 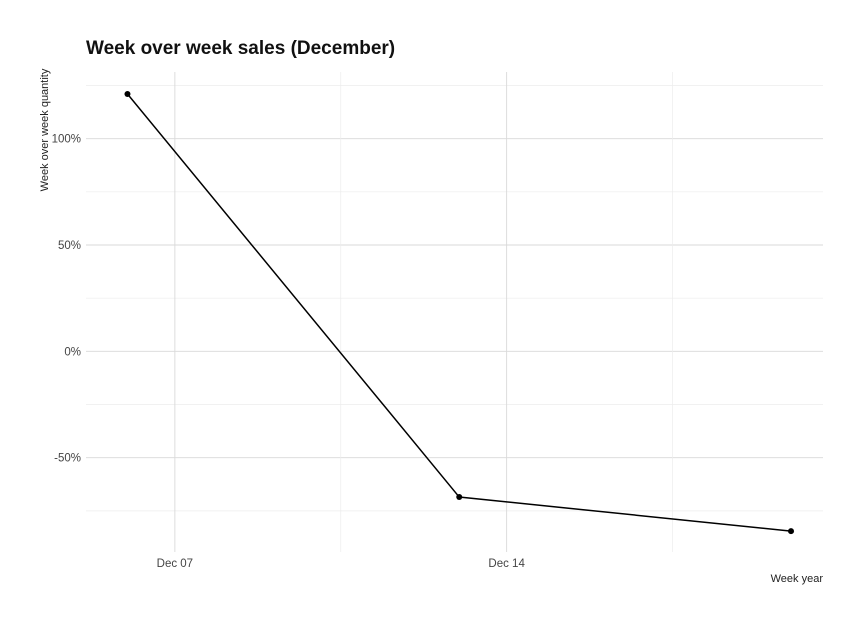 What do you see at coordinates (66, 140) in the screenshot?
I see `y-tick-label: 100%` at bounding box center [66, 140].